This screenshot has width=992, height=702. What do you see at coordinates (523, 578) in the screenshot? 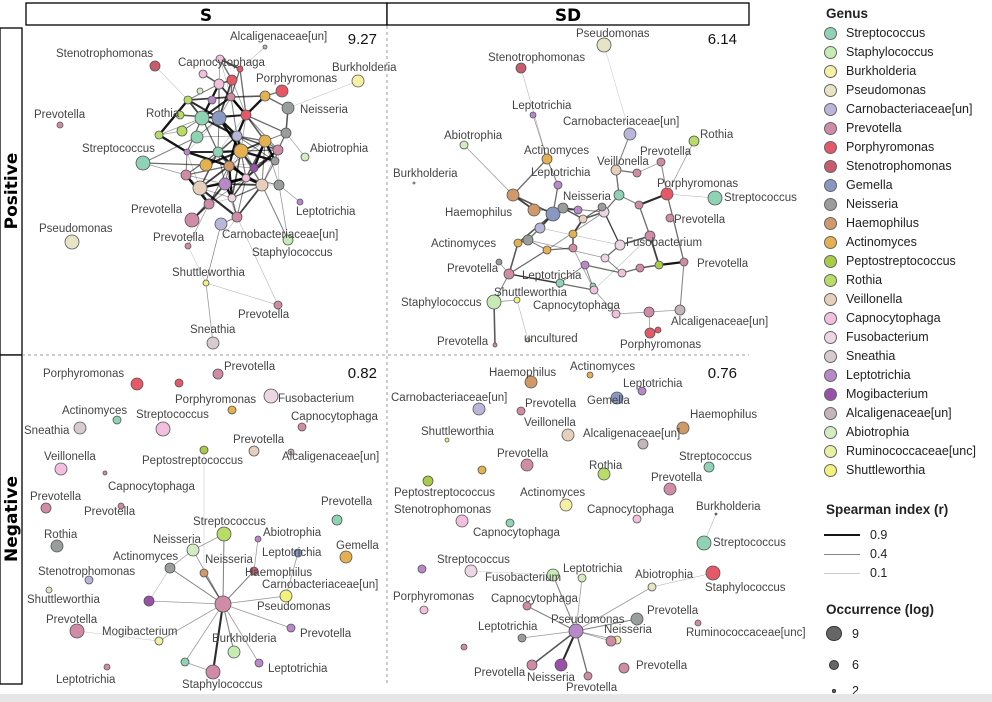
I see `node-label: Fusobacterium` at bounding box center [523, 578].